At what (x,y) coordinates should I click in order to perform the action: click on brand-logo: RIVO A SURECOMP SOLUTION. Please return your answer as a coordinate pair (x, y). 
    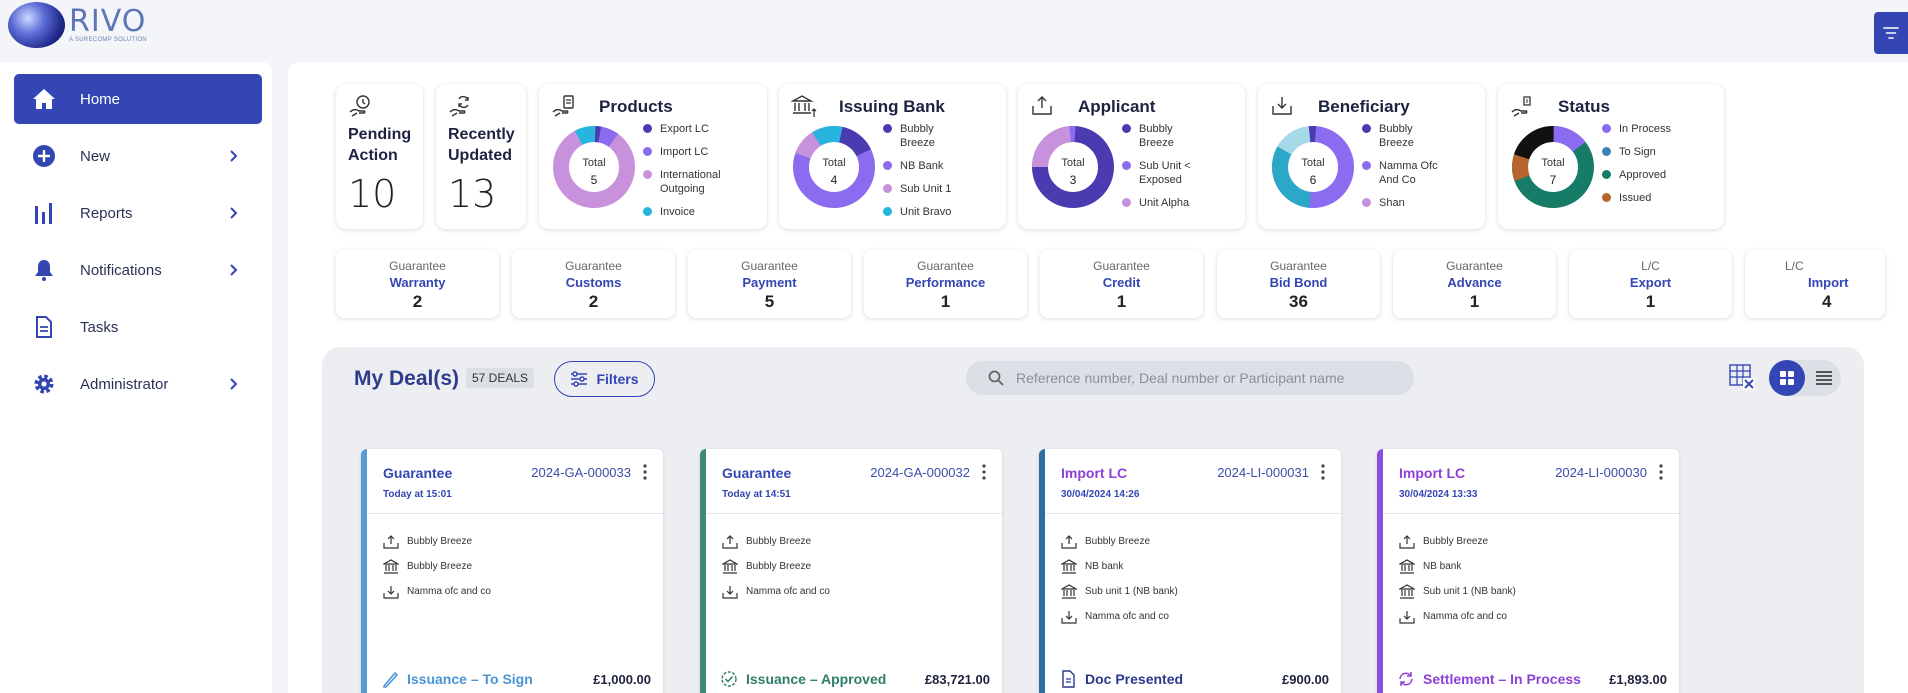
    Looking at the image, I should click on (83, 25).